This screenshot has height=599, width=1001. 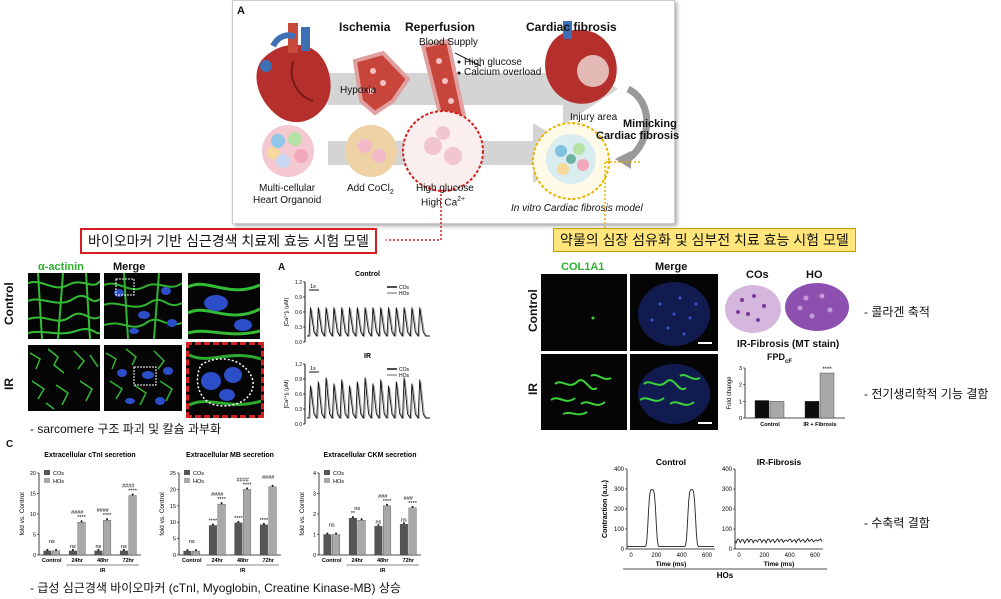 I want to click on note-contract: - 수축력 결함, so click(x=897, y=523).